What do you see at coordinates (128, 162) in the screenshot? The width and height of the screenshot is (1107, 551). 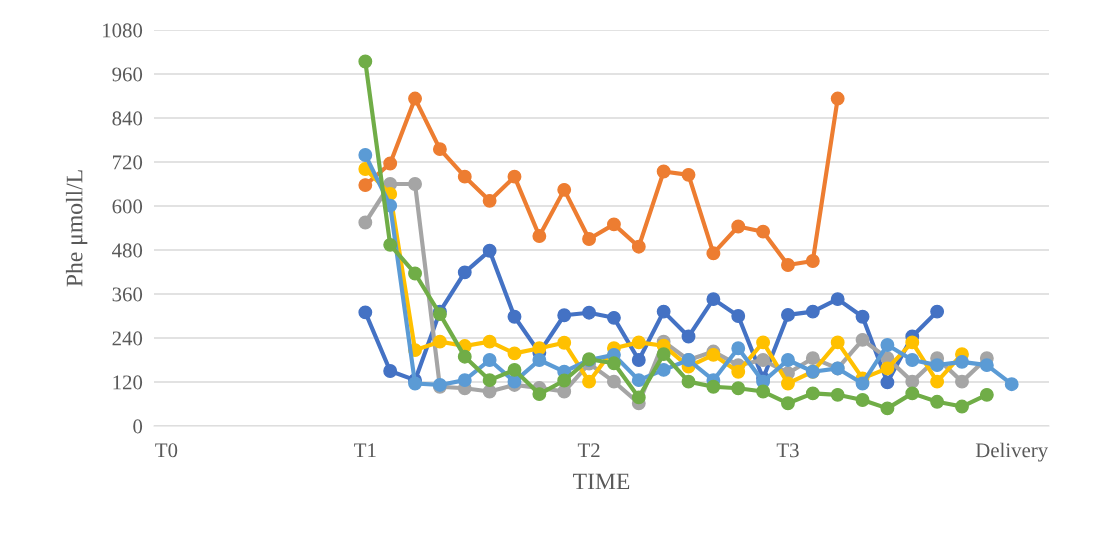 I see `y-tick-label: 720` at bounding box center [128, 162].